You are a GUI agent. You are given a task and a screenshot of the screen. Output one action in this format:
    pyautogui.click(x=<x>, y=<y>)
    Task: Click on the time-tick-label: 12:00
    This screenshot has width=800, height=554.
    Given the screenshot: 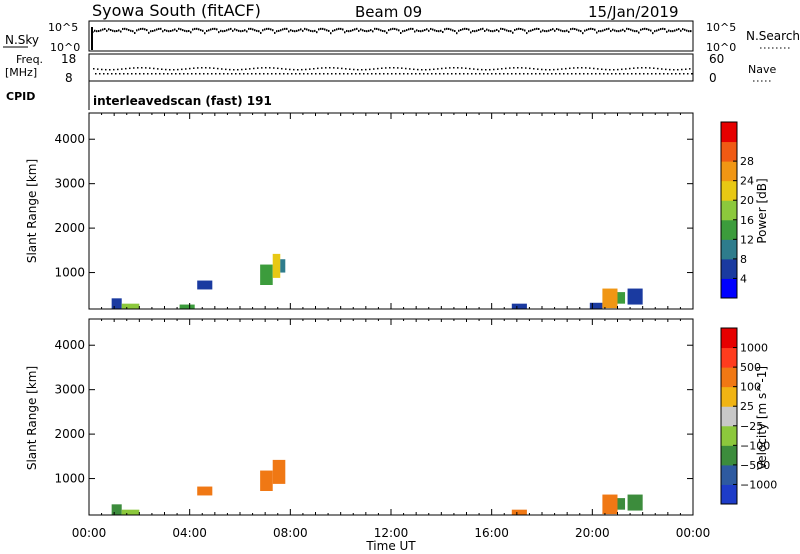 What is the action you would take?
    pyautogui.click(x=391, y=533)
    